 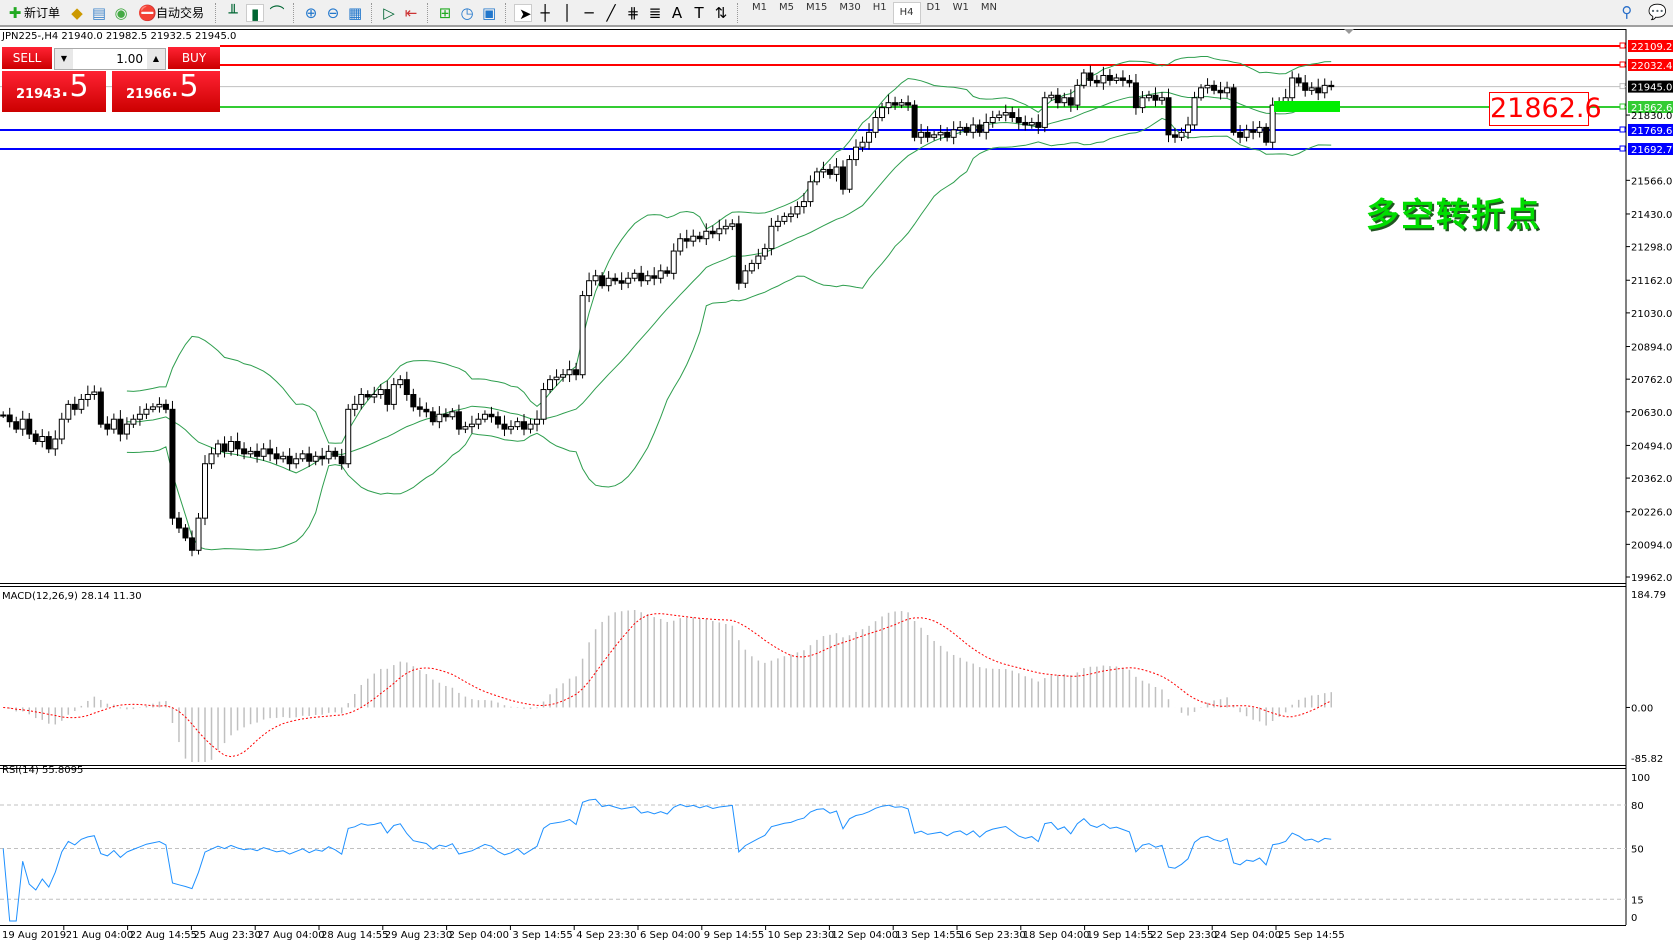 What do you see at coordinates (606, 935) in the screenshot?
I see `time-axis-label: 4 Sep 23:30` at bounding box center [606, 935].